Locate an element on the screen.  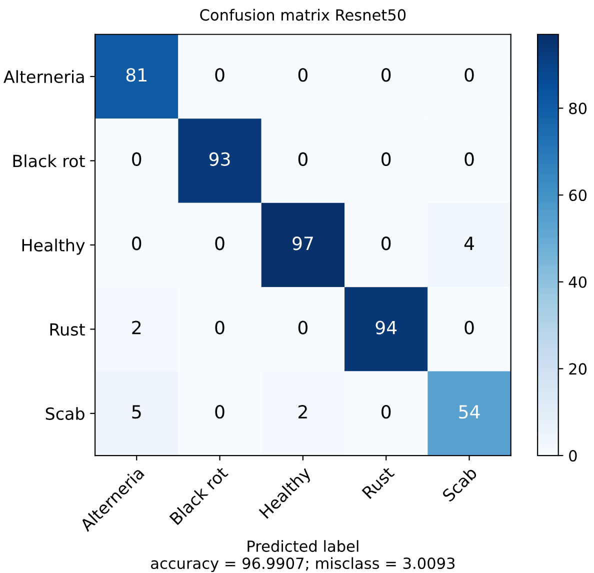
y-tick-label: Rust is located at coordinates (67, 329).